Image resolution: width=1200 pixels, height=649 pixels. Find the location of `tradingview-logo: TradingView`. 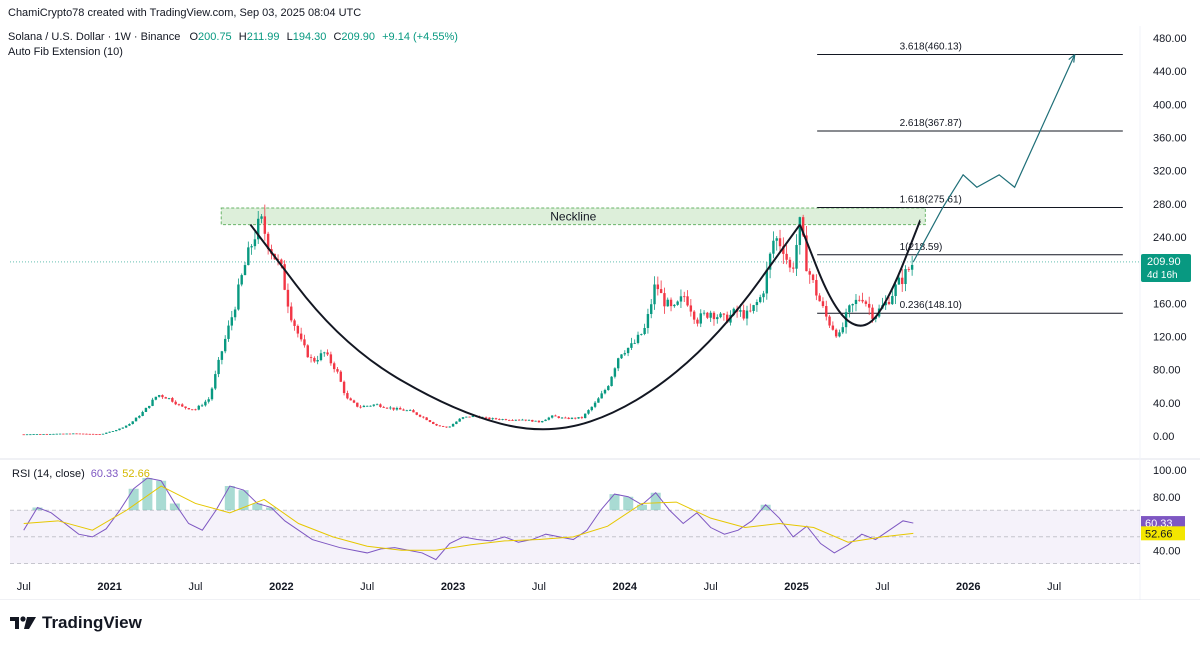

tradingview-logo: TradingView is located at coordinates (76, 623).